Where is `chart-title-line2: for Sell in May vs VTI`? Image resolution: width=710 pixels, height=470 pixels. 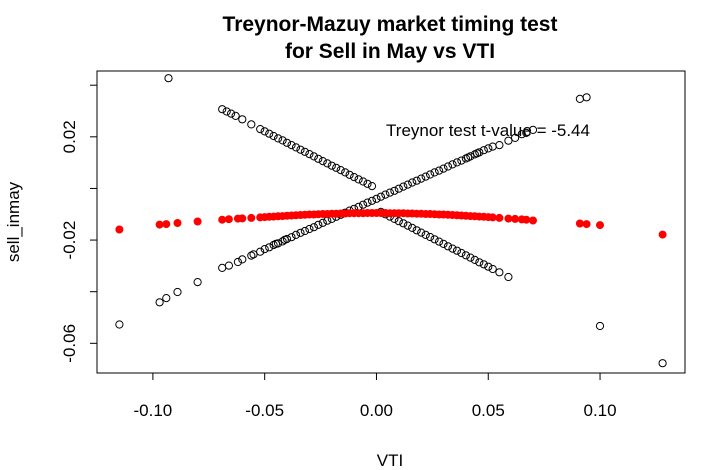 chart-title-line2: for Sell in May vs VTI is located at coordinates (390, 51).